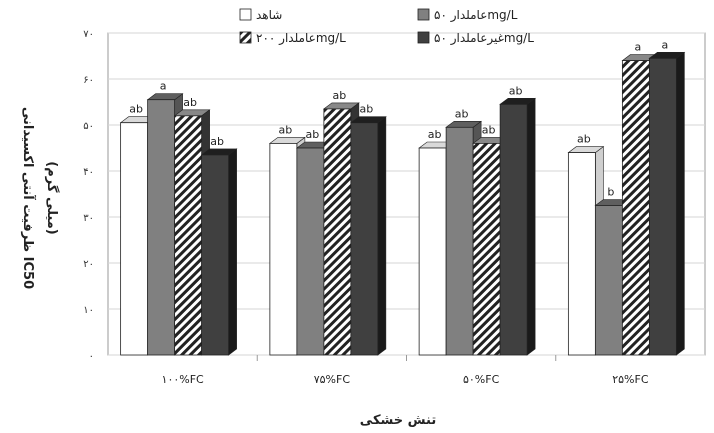 The image size is (714, 433). Describe the element at coordinates (88, 34) in the screenshot. I see `y-tick-label: ۷۰` at that location.